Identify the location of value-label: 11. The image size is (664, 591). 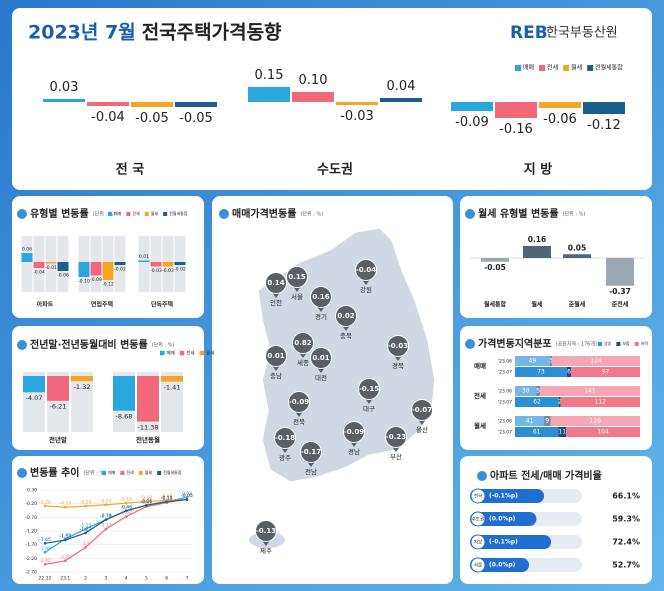
(562, 432).